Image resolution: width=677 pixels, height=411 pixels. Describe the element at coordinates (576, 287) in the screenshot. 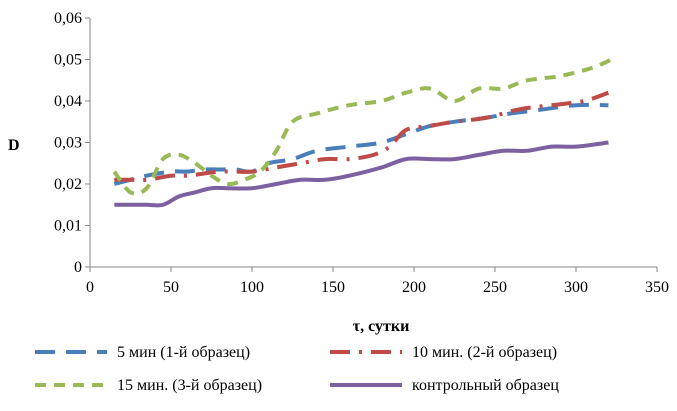

I see `x-tick-label: 300` at that location.